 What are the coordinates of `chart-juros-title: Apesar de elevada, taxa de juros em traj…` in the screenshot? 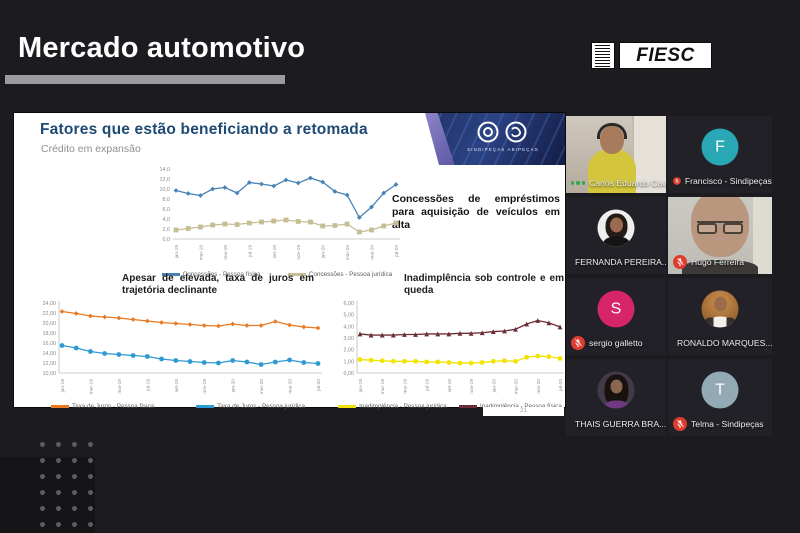 It's located at (218, 284).